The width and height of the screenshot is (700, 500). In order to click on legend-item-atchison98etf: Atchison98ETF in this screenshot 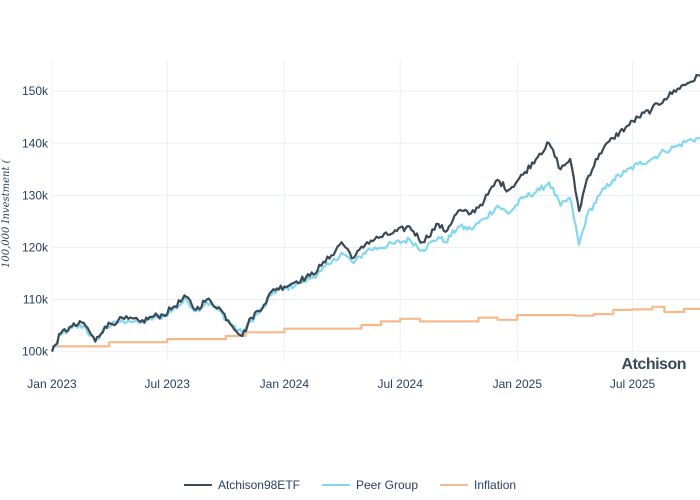, I will do `click(241, 485)`.